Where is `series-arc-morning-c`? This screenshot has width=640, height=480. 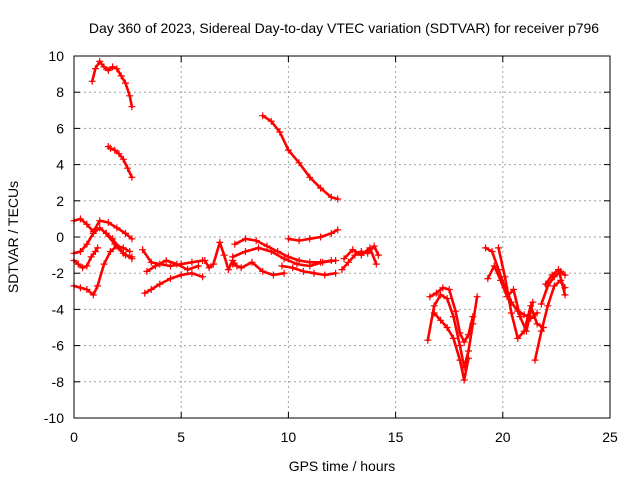 series-arc-morning-c is located at coordinates (172, 266).